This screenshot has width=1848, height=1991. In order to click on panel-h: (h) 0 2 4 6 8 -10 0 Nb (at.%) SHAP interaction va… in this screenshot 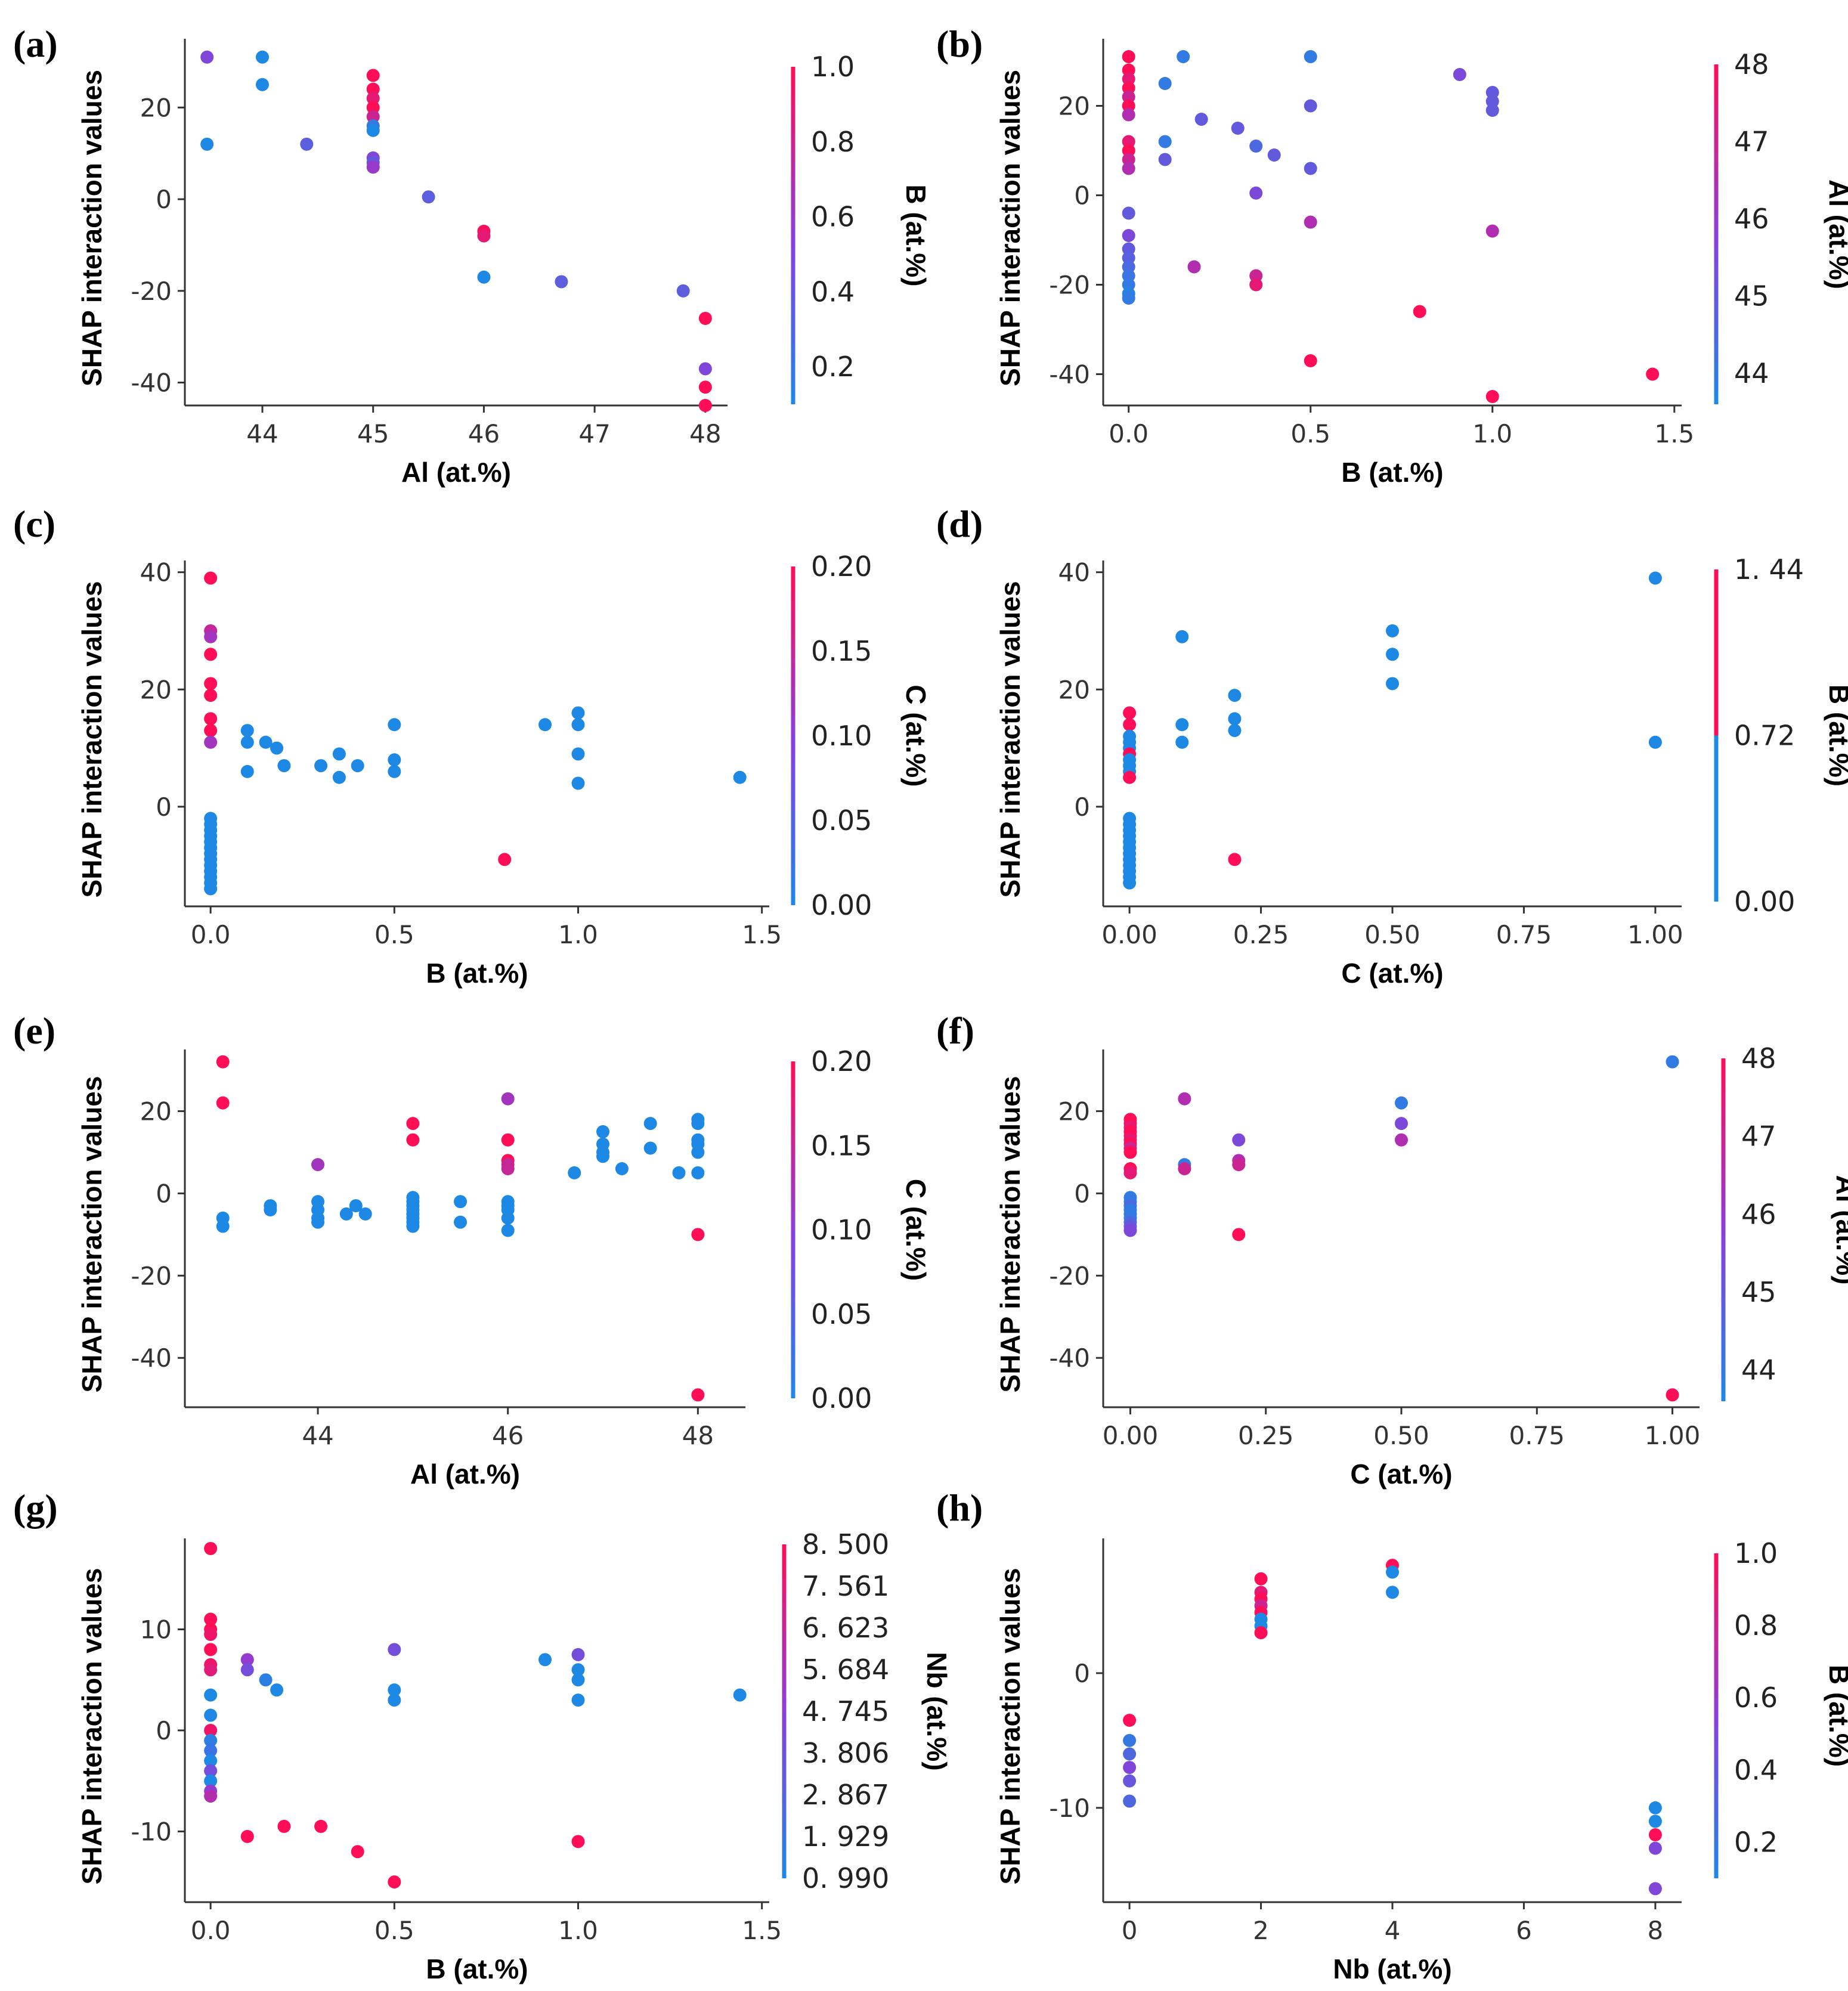, I will do `click(1392, 1735)`.